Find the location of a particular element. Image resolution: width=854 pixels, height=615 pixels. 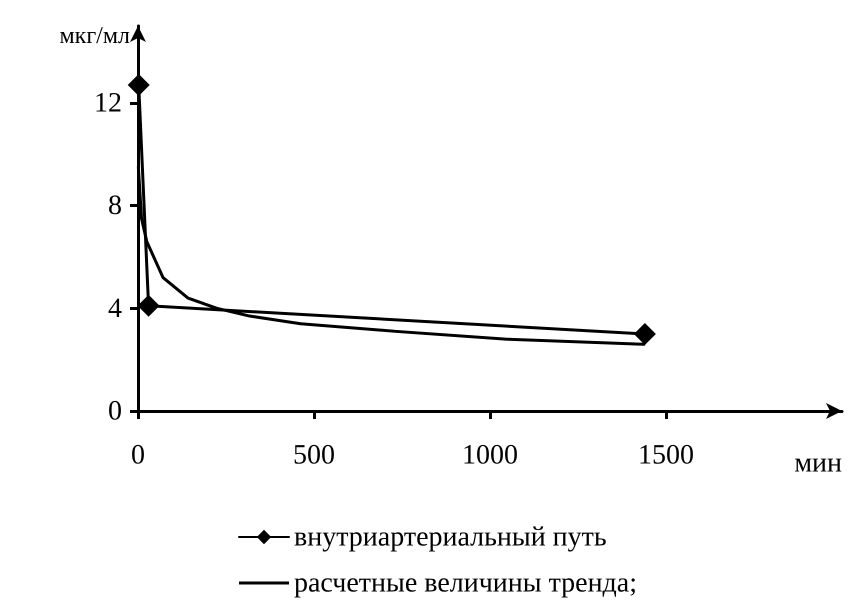

legend-label: внутриартериальный путь is located at coordinates (450, 537).